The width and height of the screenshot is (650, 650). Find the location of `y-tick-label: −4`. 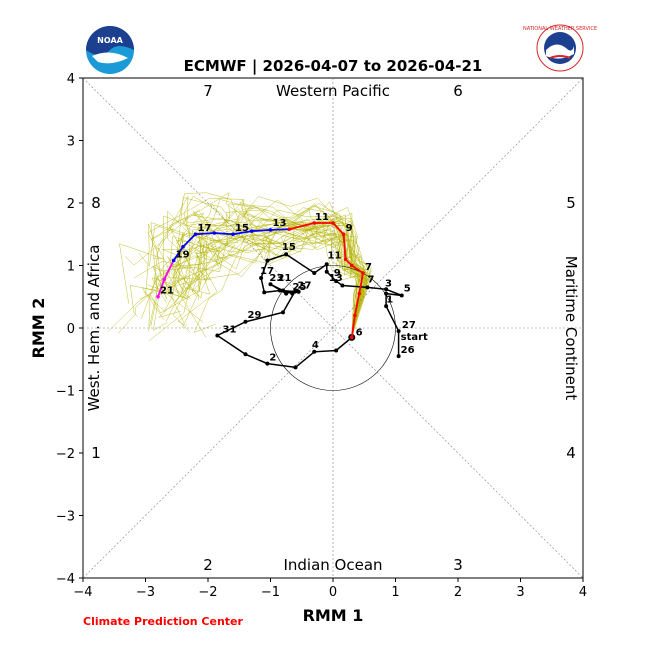

y-tick-label: −4 is located at coordinates (65, 579).